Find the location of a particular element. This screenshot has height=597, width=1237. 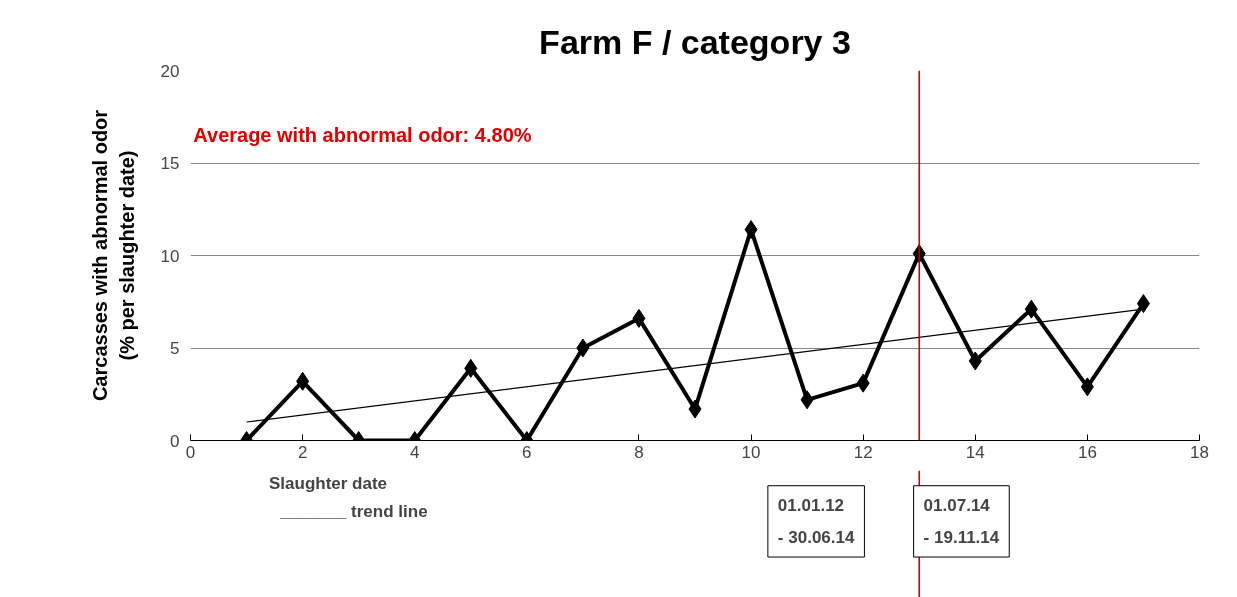

x-tick-label: 16 is located at coordinates (1087, 452).